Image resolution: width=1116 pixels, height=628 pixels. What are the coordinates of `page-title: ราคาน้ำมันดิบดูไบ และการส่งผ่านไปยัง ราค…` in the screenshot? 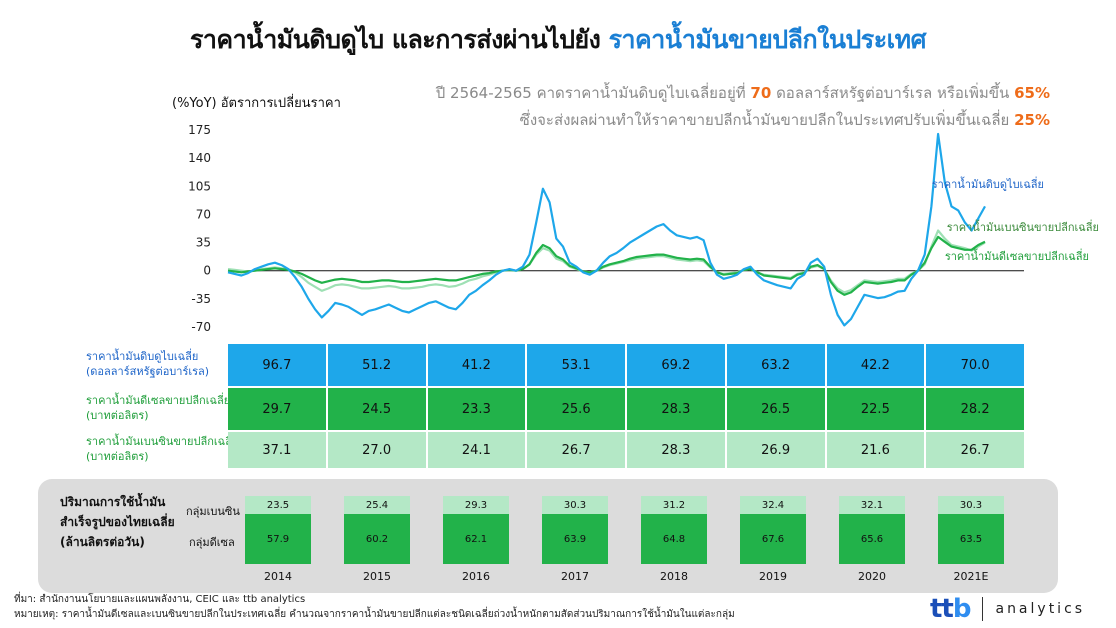 It's located at (558, 40).